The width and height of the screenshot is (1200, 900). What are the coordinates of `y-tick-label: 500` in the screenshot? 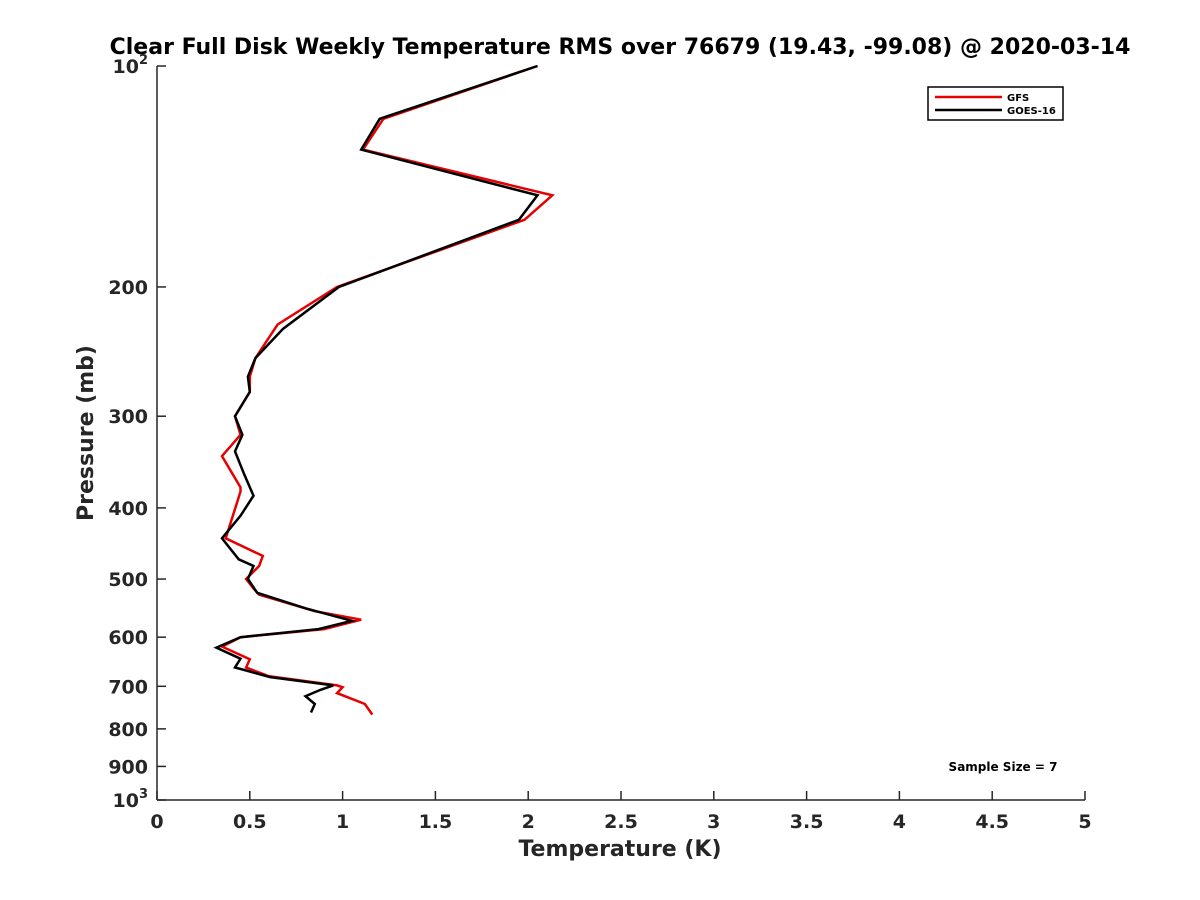 It's located at (128, 580).